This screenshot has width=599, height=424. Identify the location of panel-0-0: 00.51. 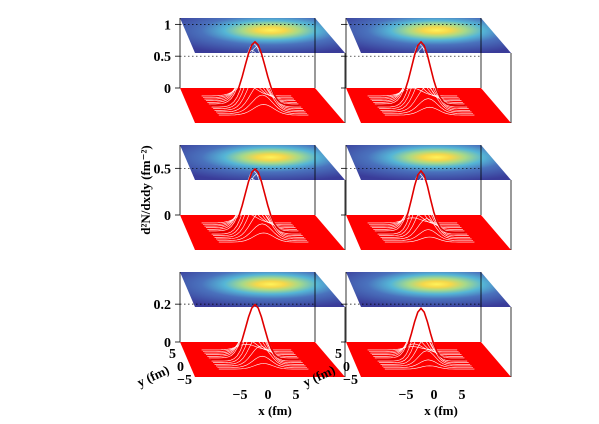
(250, 70).